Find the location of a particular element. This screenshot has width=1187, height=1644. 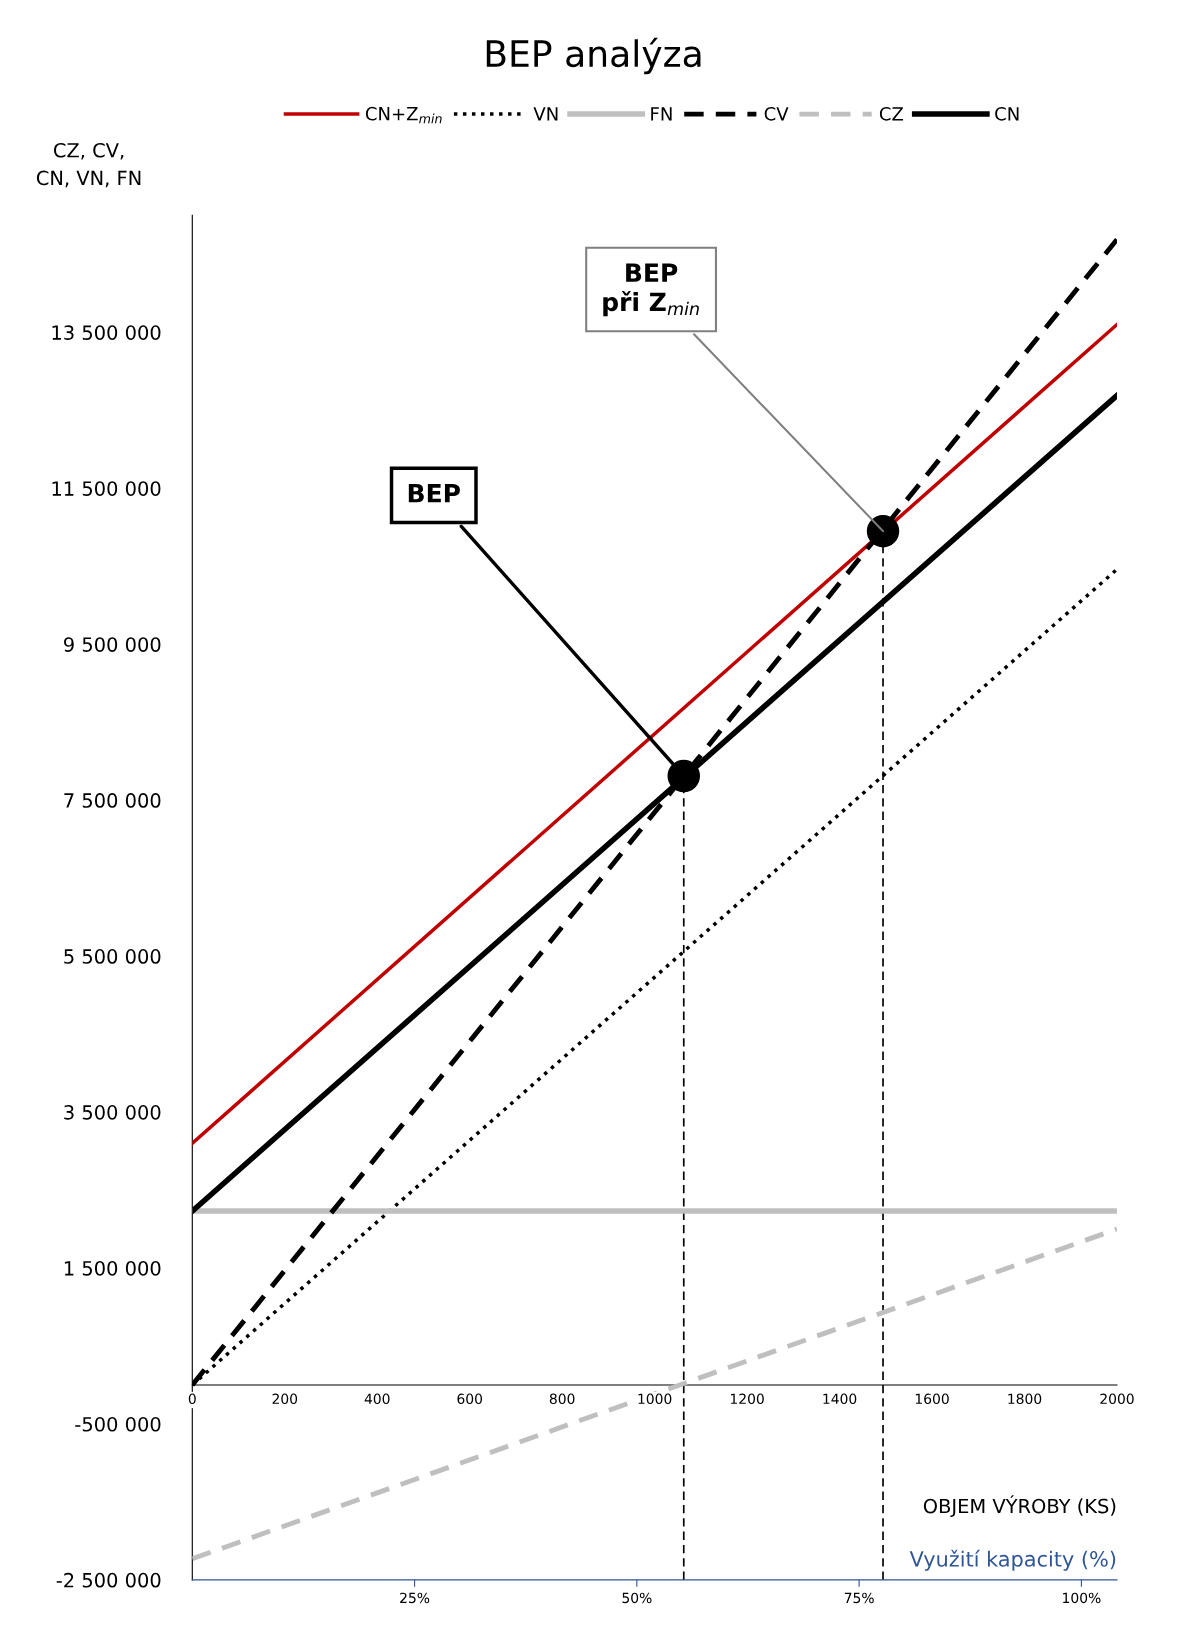

legend-label: VN is located at coordinates (545, 114).